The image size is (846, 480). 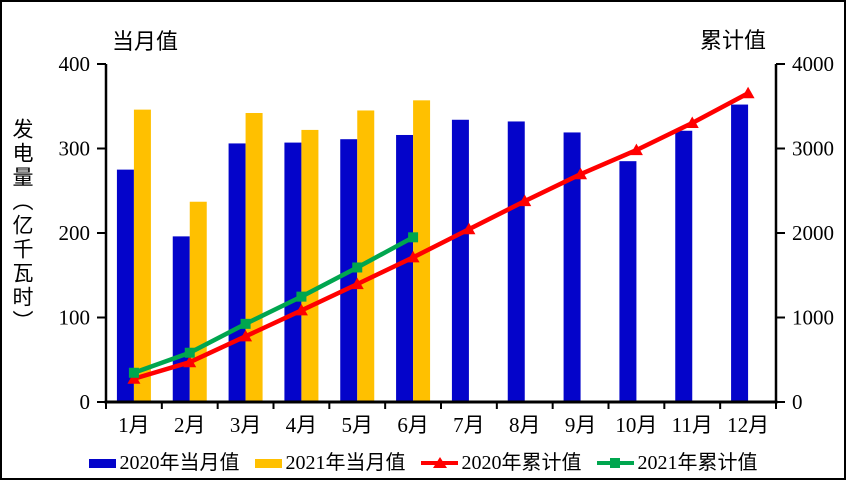 What do you see at coordinates (134, 425) in the screenshot?
I see `x-tick-label-1月: 1月` at bounding box center [134, 425].